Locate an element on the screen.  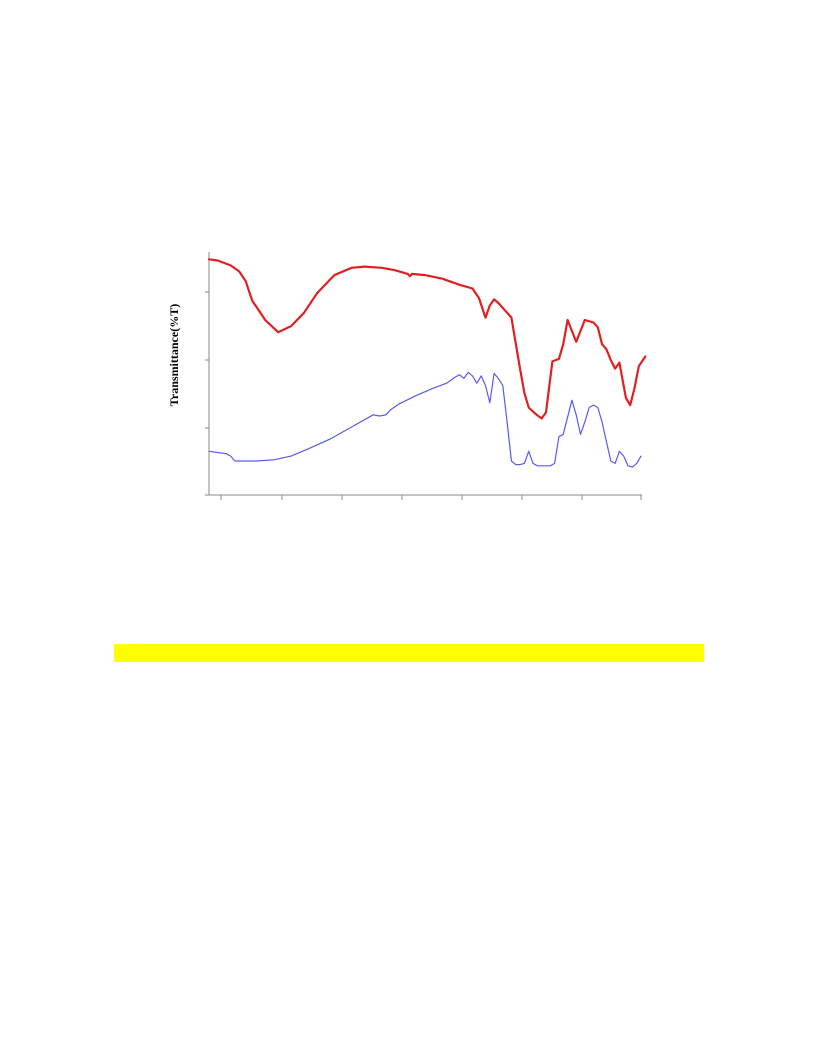
y-axis-label: Transmittance(%T) is located at coordinates (174, 355).